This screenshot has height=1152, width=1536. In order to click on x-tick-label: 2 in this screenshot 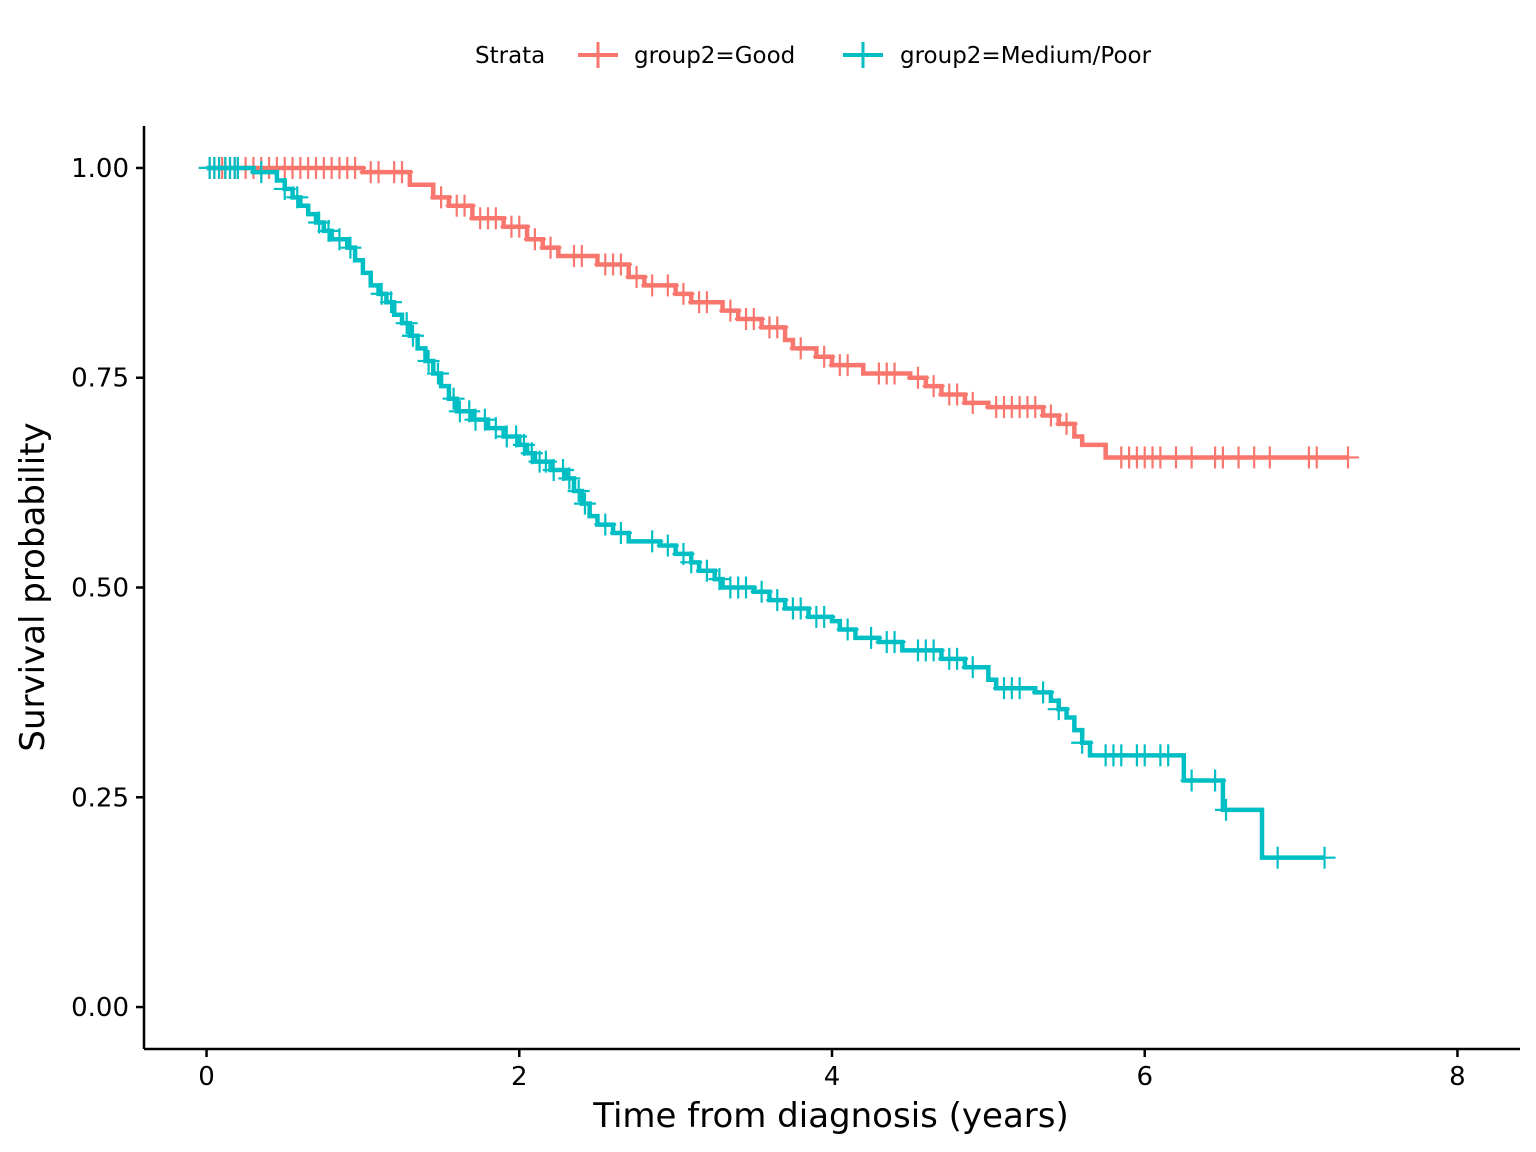, I will do `click(519, 1077)`.